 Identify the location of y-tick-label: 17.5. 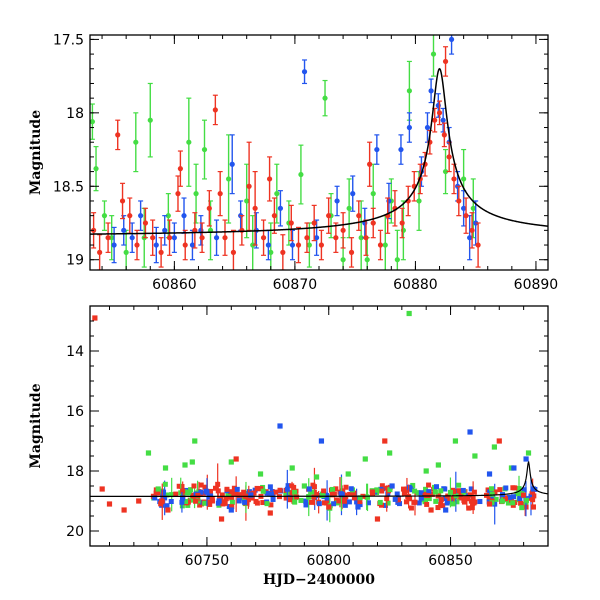
(68, 40).